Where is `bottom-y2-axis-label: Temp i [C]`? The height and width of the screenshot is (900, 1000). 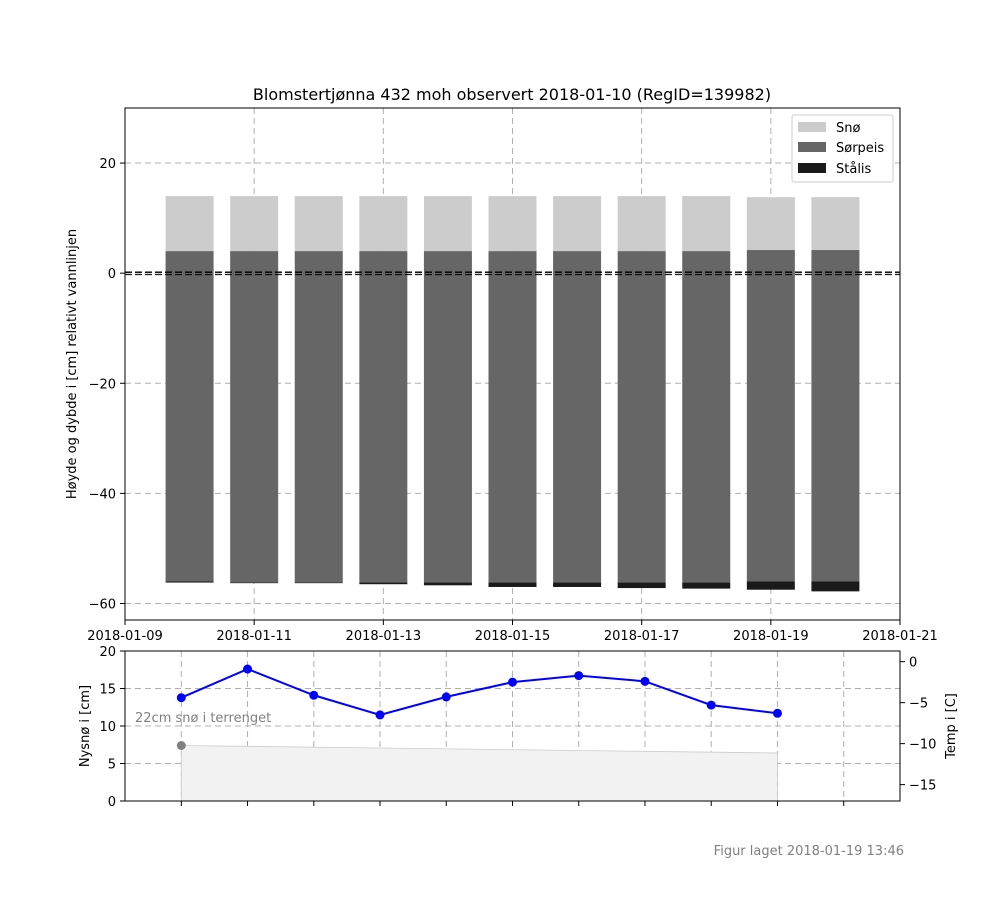 bottom-y2-axis-label: Temp i [C] is located at coordinates (951, 726).